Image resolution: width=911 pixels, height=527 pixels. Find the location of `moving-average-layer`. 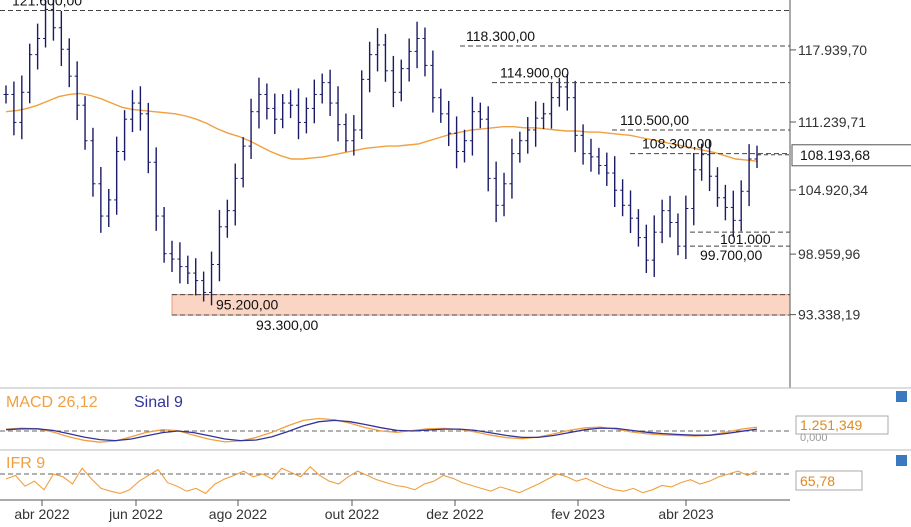

moving-average-layer is located at coordinates (381, 127).